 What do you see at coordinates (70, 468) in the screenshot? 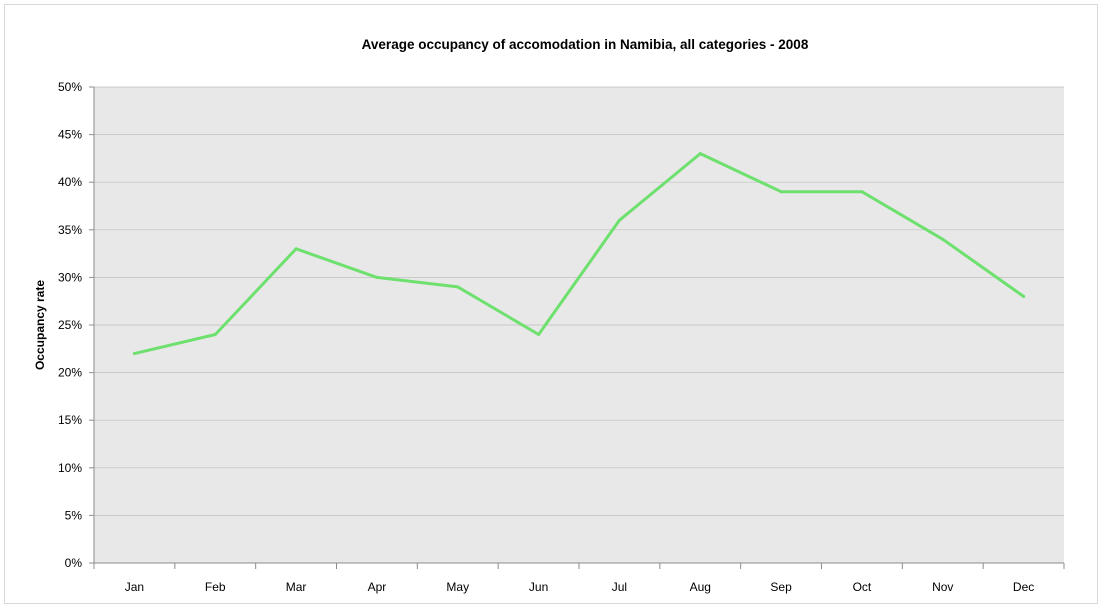
I see `y-tick-label: 10%` at bounding box center [70, 468].